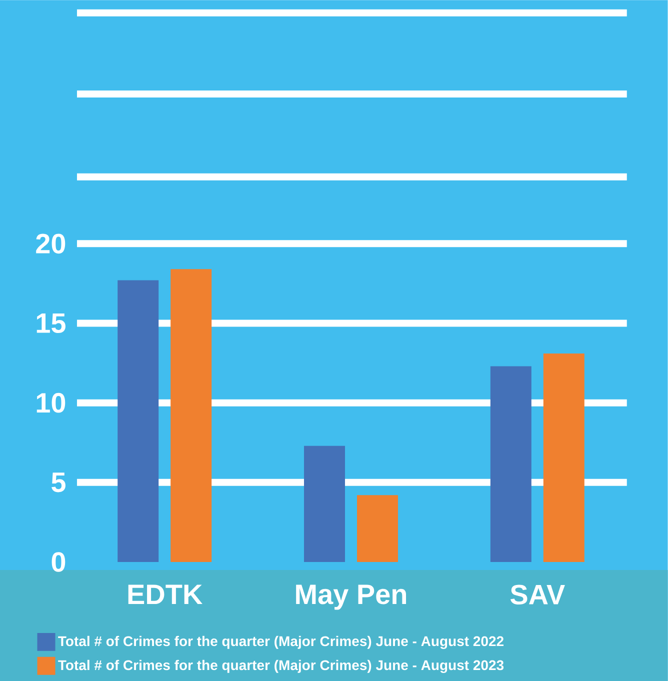  What do you see at coordinates (165, 594) in the screenshot?
I see `x-tick-label: EDTK` at bounding box center [165, 594].